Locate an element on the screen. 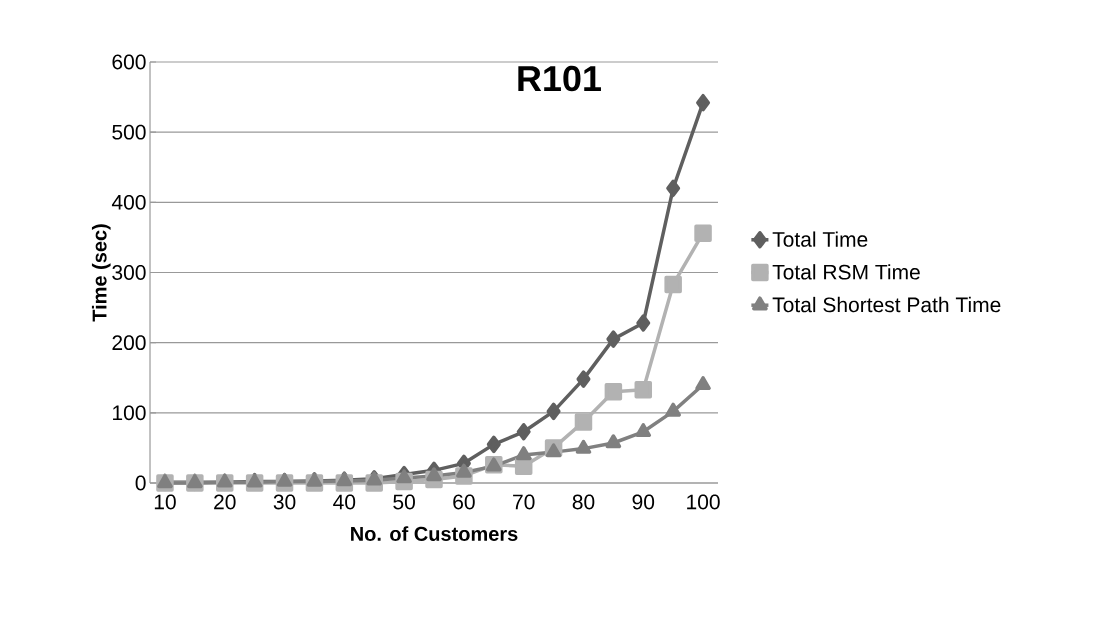  x-tick-label: 90 is located at coordinates (643, 502).